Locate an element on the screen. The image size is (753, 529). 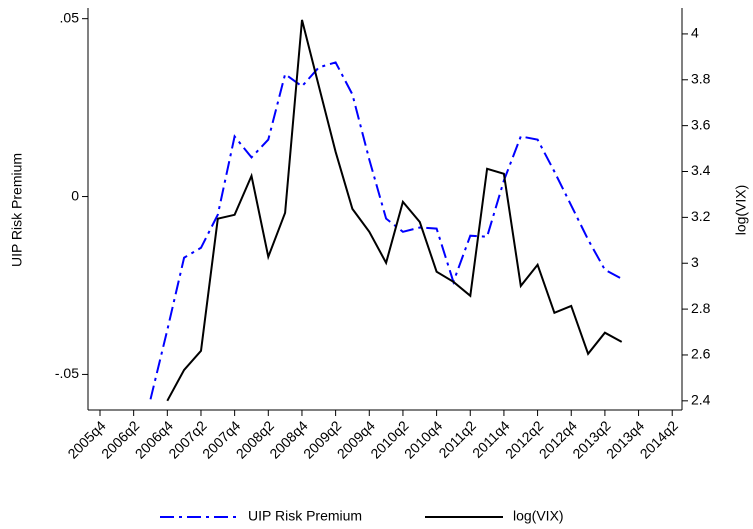
y2-tick-label: 3.6 is located at coordinates (701, 124).